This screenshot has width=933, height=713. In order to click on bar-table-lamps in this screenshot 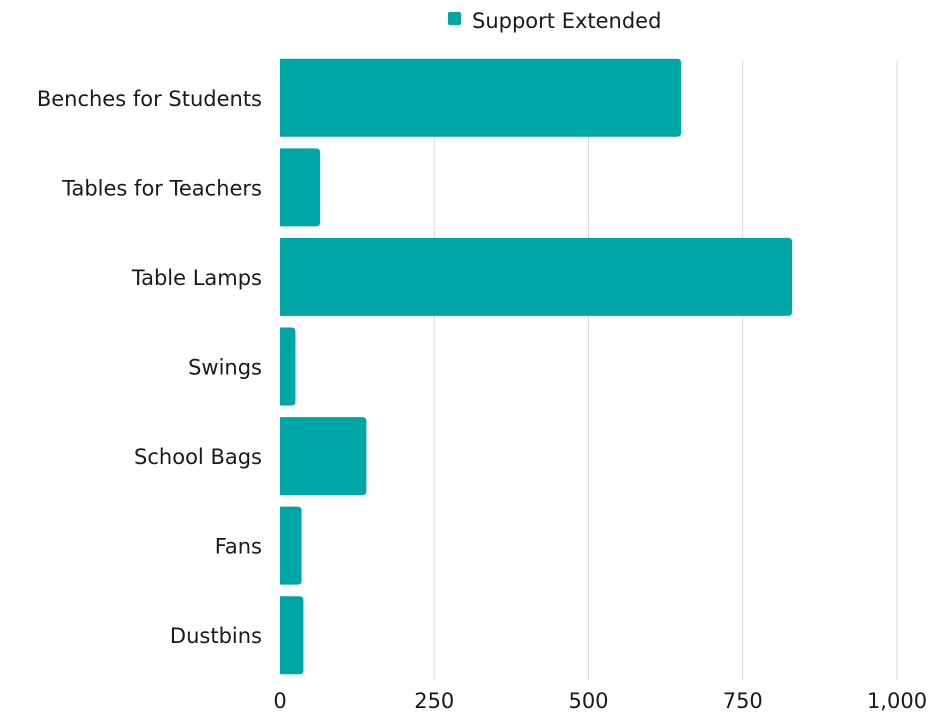, I will do `click(536, 276)`.